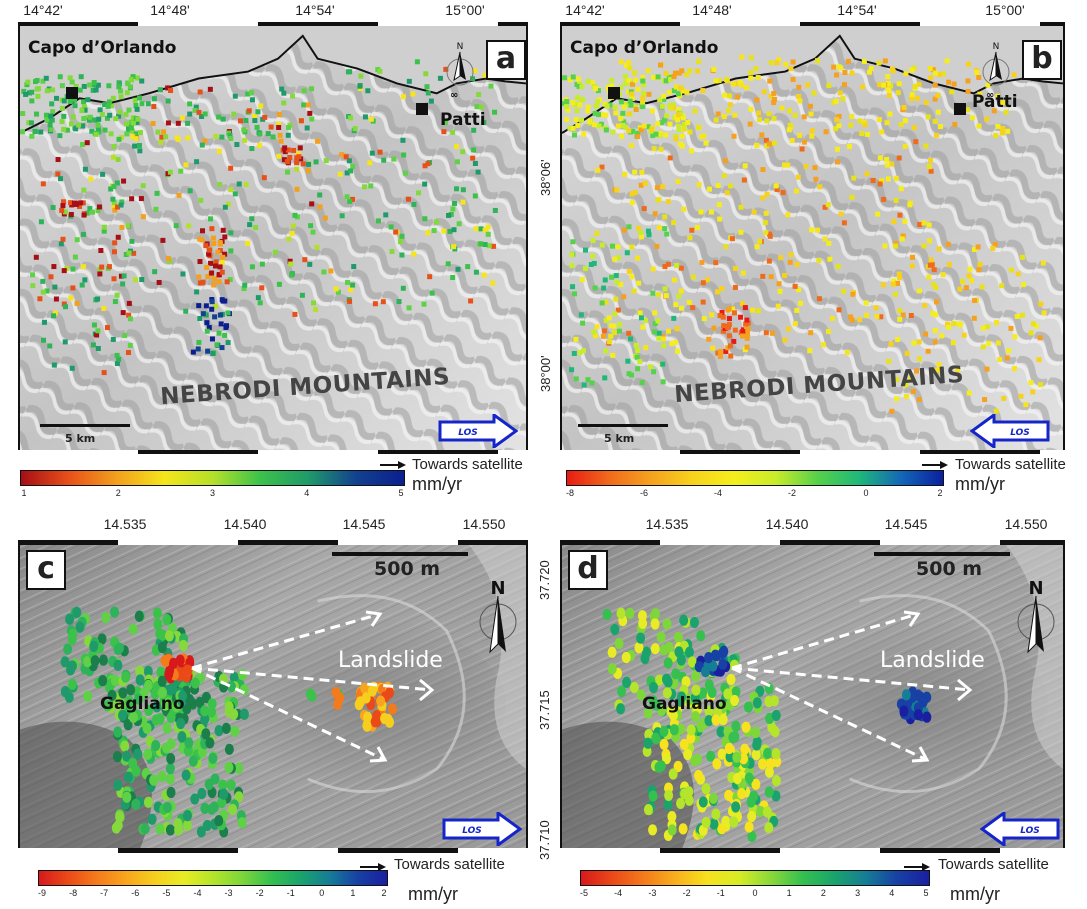 The image size is (1087, 909). Describe the element at coordinates (273, 850) in the screenshot. I see `graticule-frame-bottom` at that location.